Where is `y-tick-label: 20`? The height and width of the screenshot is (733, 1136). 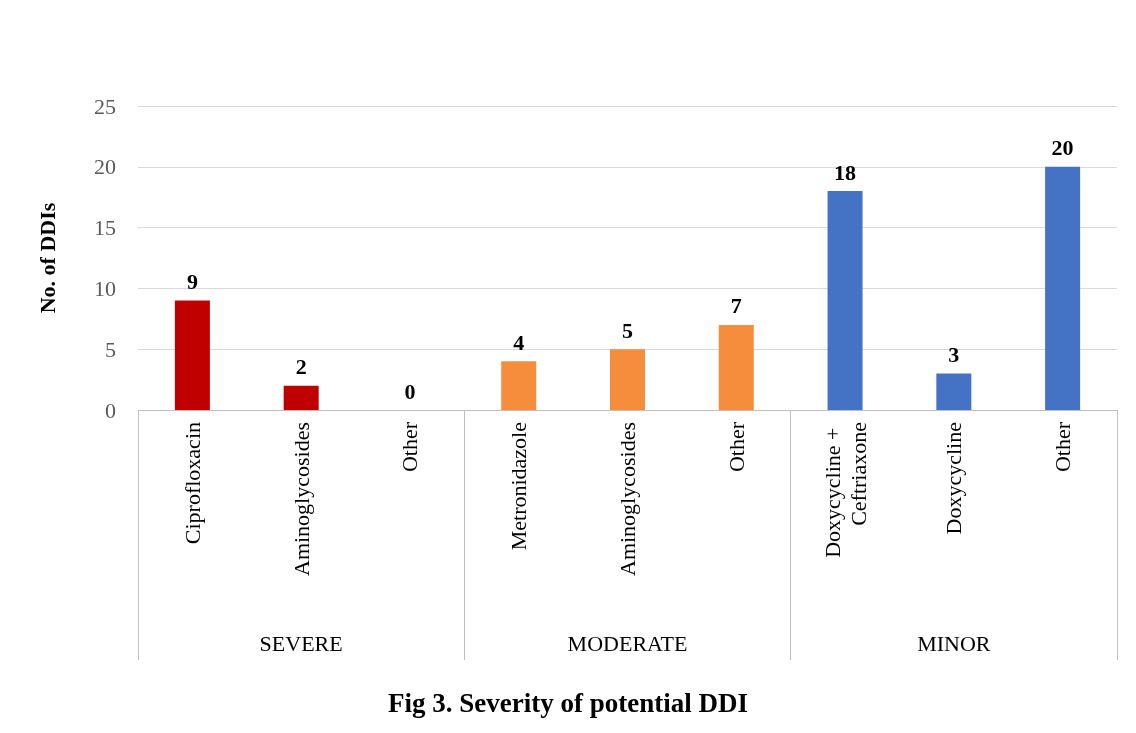
y-tick-label: 20 is located at coordinates (105, 167).